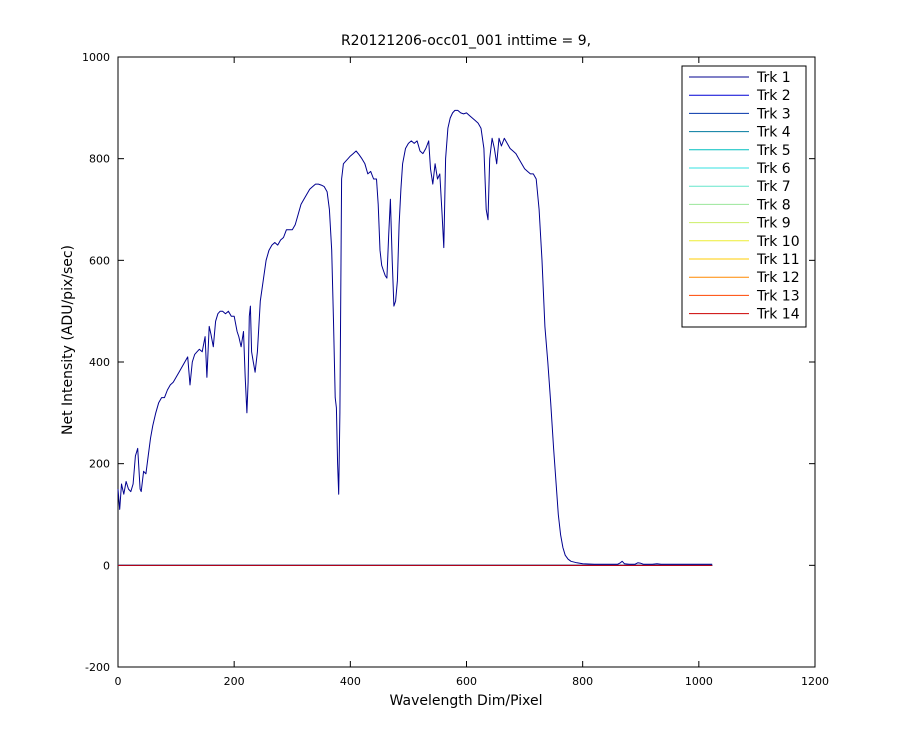  Describe the element at coordinates (466, 681) in the screenshot. I see `x-tick-label: 600` at that location.